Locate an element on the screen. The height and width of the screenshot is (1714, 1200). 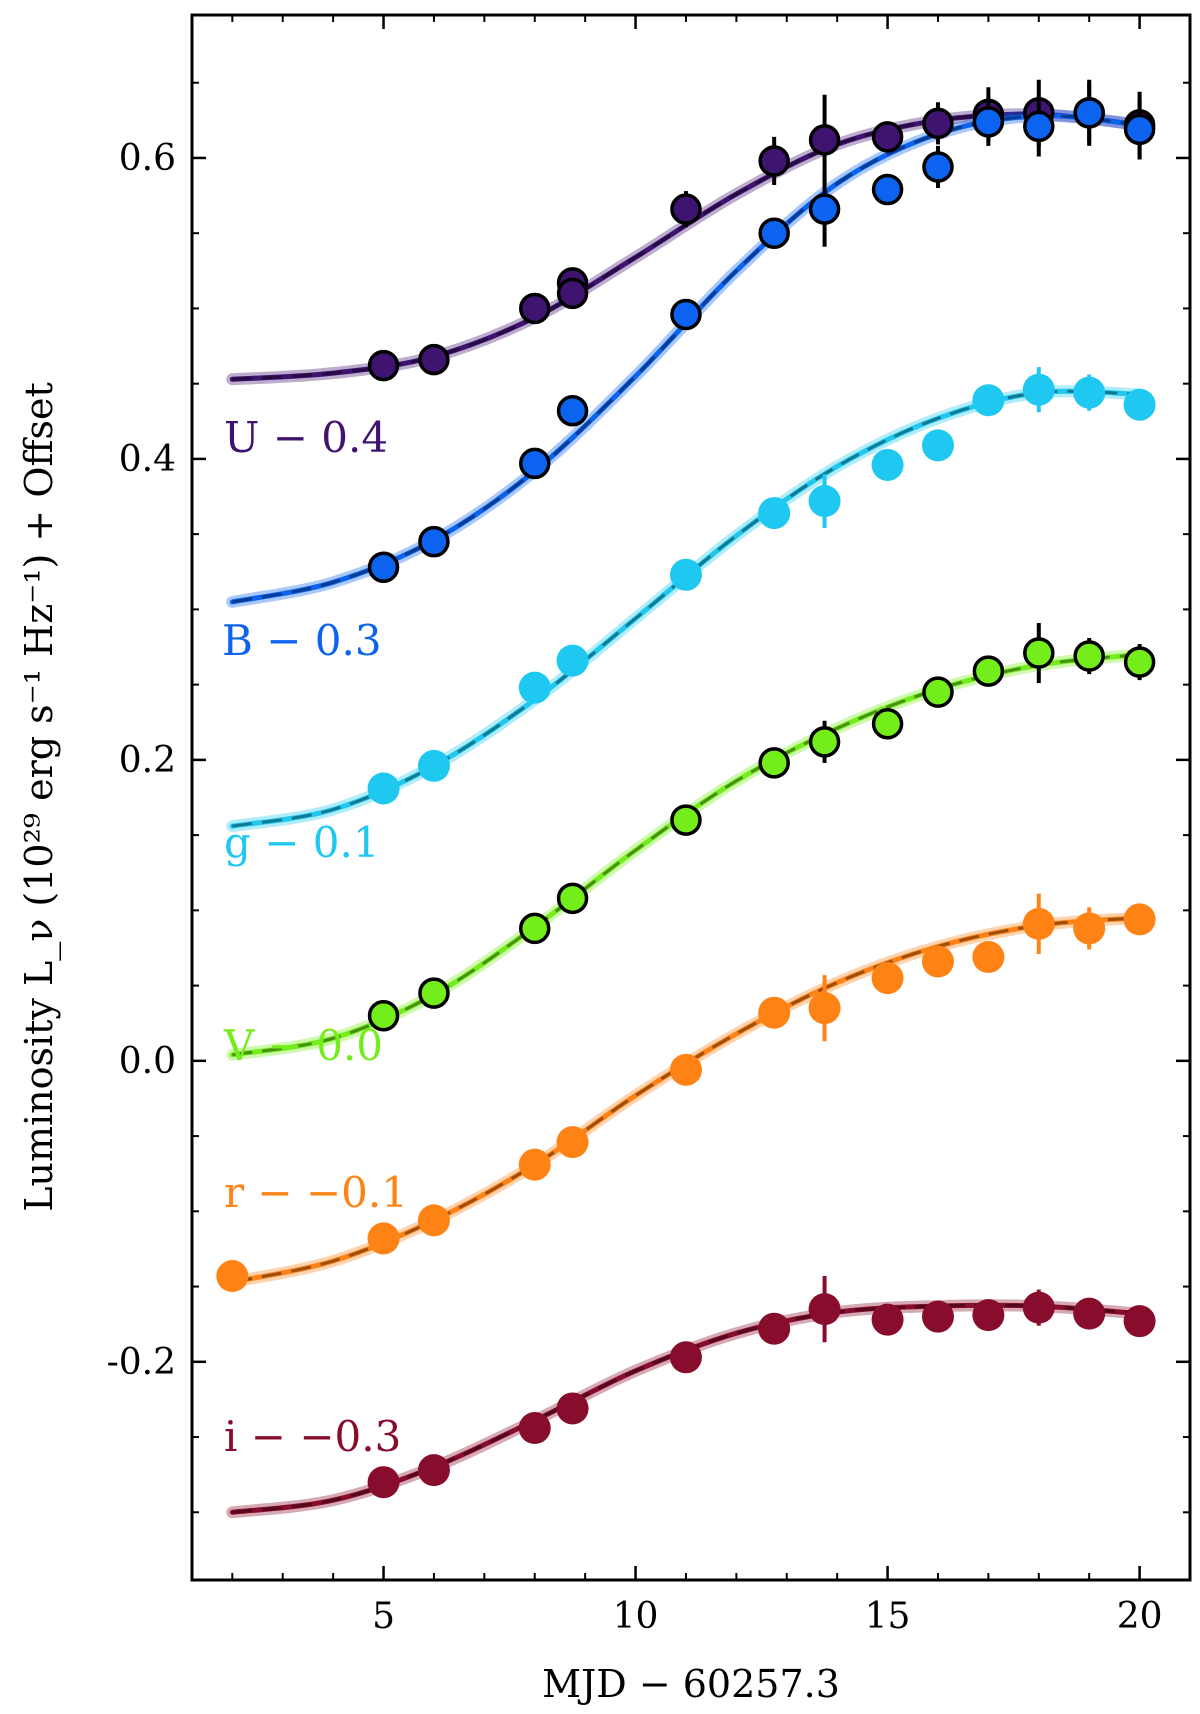
x-axis-title: MJD − 60257.3 is located at coordinates (691, 1684).